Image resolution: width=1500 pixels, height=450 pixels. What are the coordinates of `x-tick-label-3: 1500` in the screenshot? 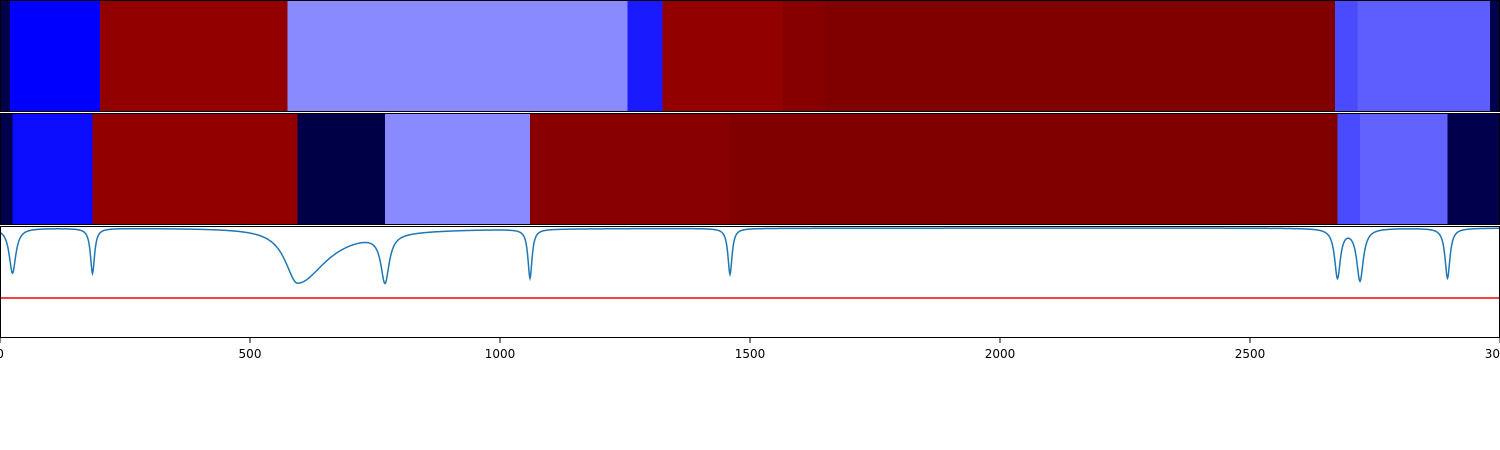 It's located at (750, 354).